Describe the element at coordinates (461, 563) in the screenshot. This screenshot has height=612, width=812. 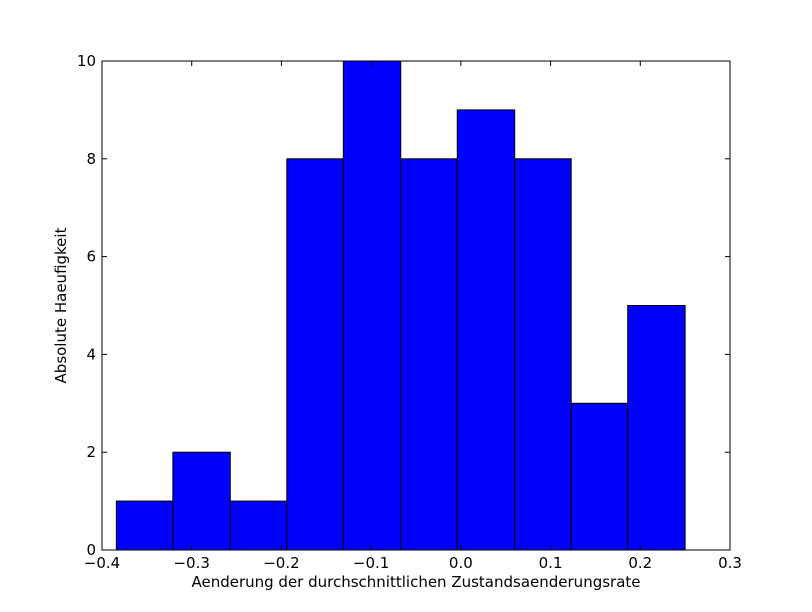
I see `x-tick-label: 0.0` at that location.